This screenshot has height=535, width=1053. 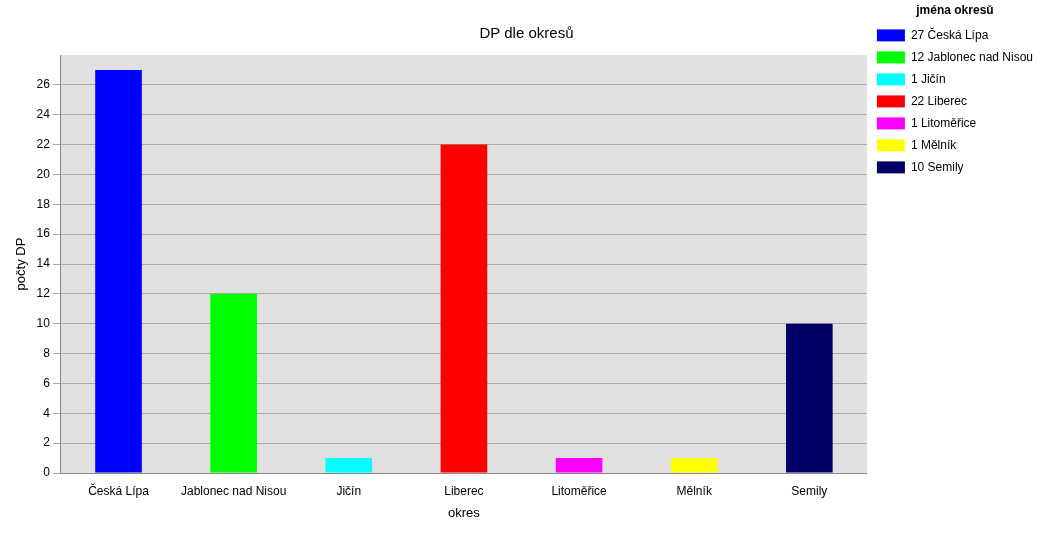 I want to click on x-tick-label: Česká Lípa, so click(x=119, y=490).